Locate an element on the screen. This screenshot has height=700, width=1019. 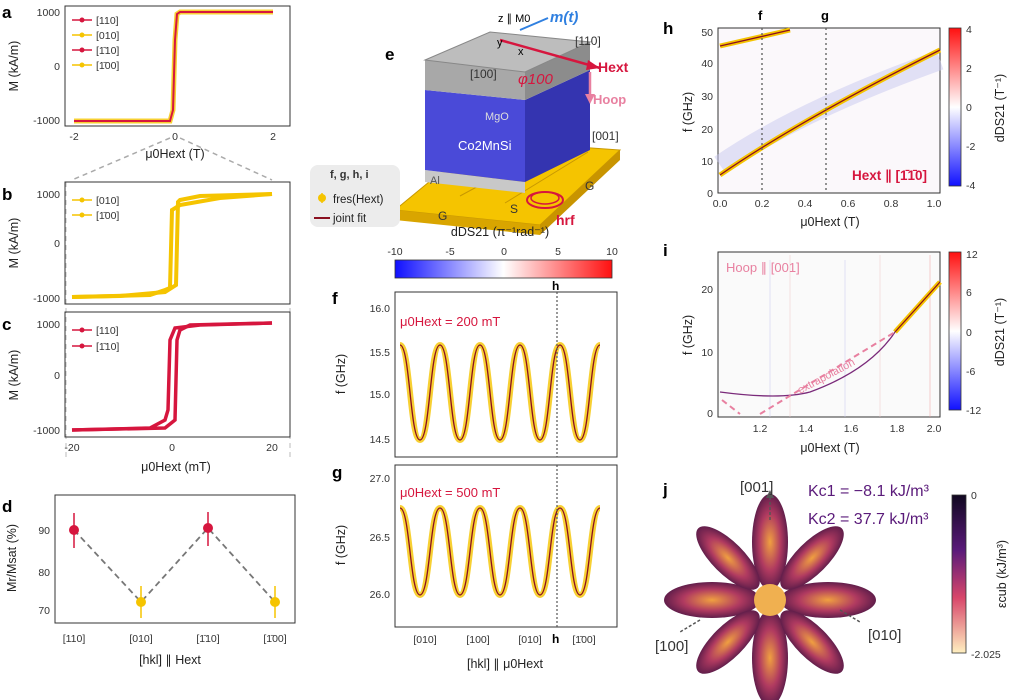
plot-frame-a is located at coordinates (177, 66).